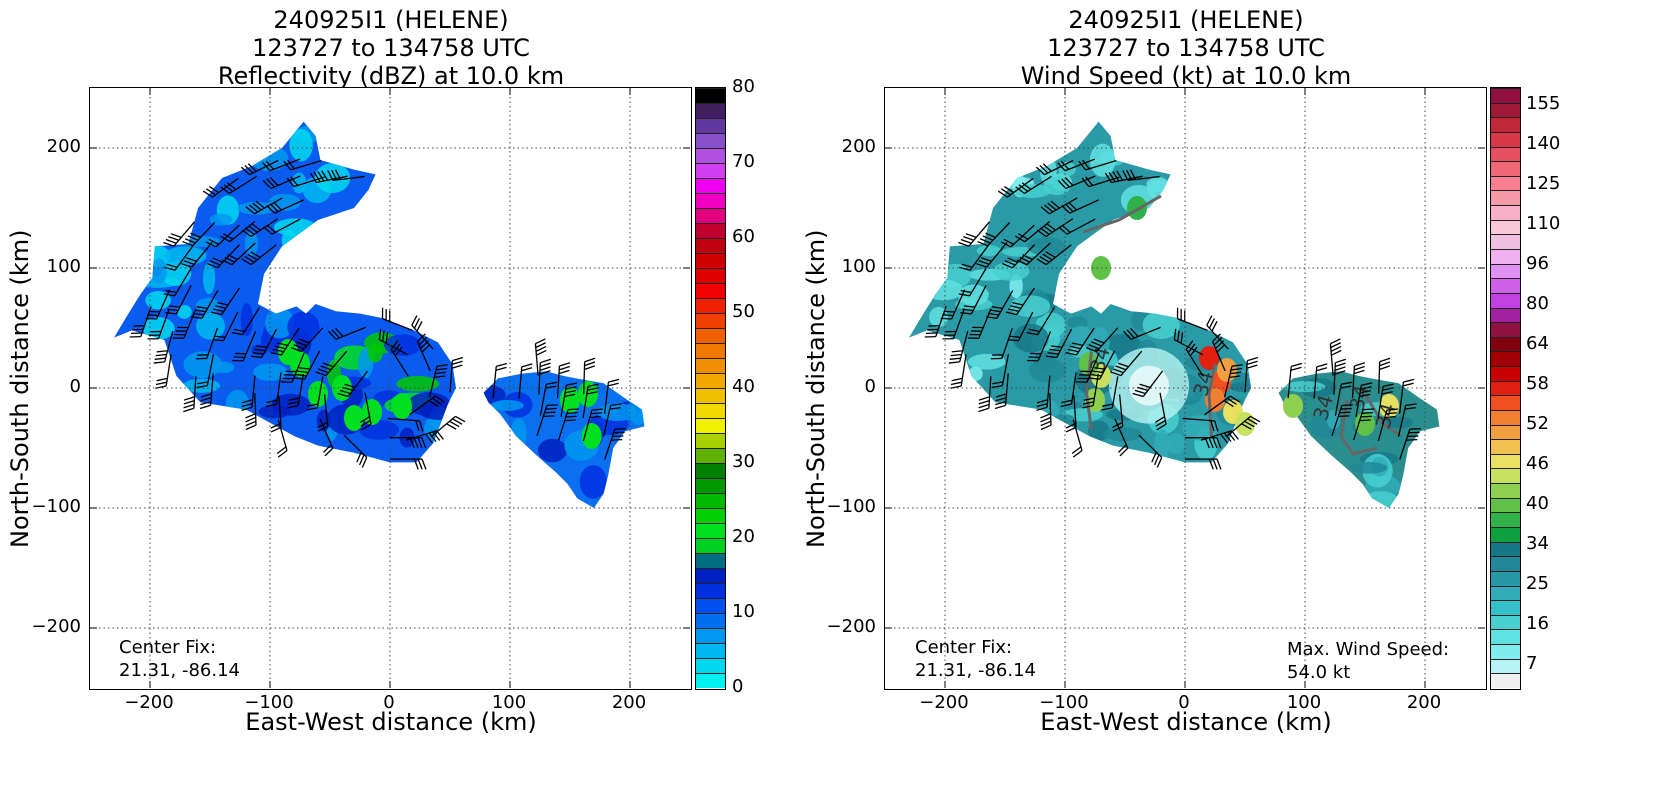  What do you see at coordinates (944, 702) in the screenshot?
I see `x-tick-label: −200` at bounding box center [944, 702].